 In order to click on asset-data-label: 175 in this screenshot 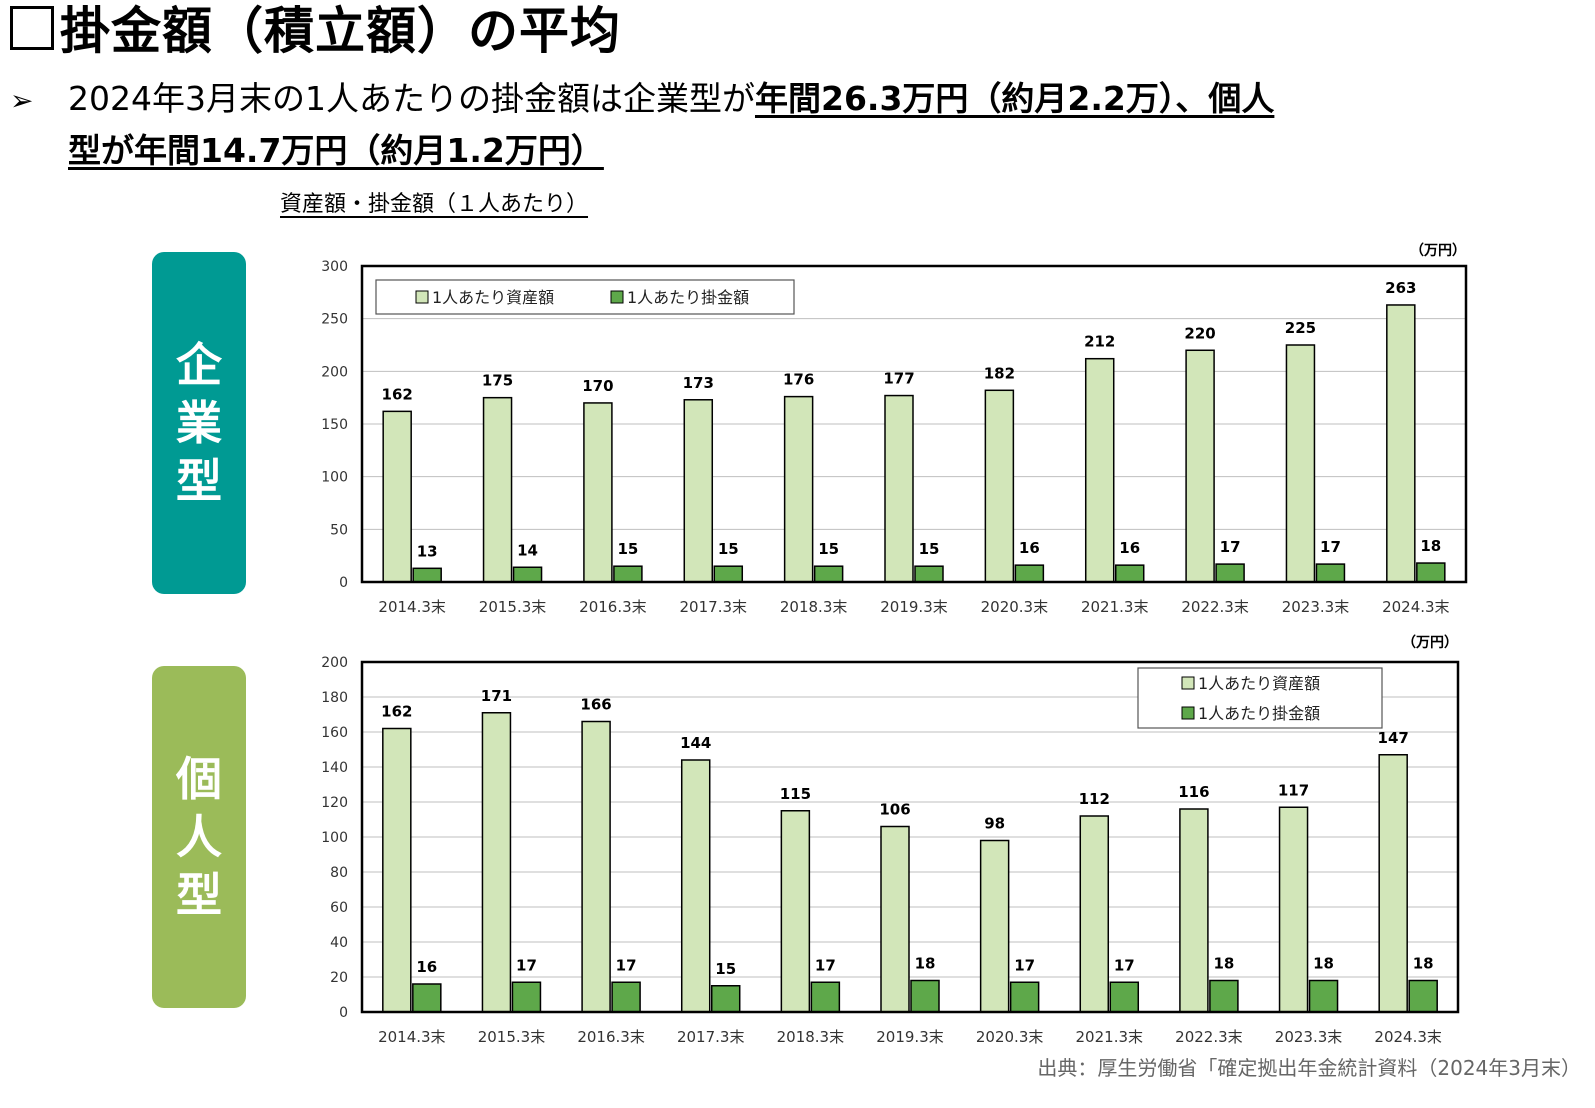, I will do `click(497, 381)`.